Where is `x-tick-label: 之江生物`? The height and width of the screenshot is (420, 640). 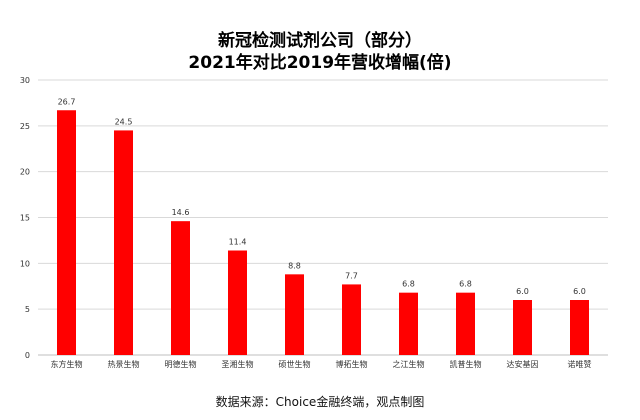 x-tick-label: 之江生物 is located at coordinates (409, 364).